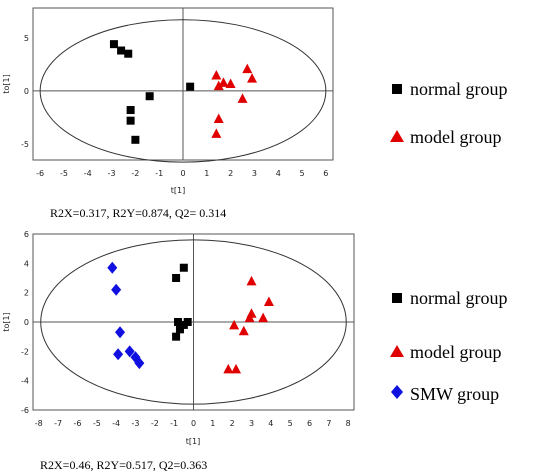  I want to click on y-tick-label: 4, so click(26, 263).